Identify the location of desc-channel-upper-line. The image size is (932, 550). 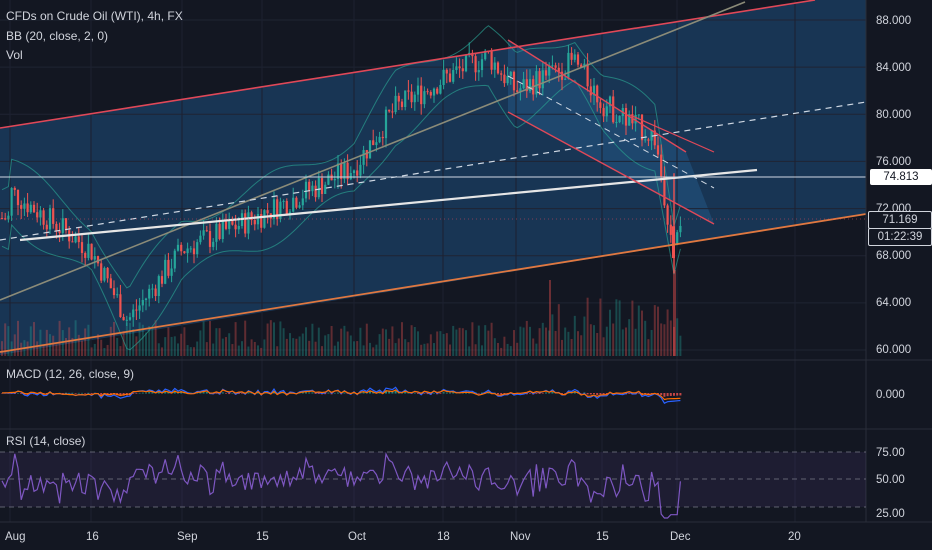
(597, 96).